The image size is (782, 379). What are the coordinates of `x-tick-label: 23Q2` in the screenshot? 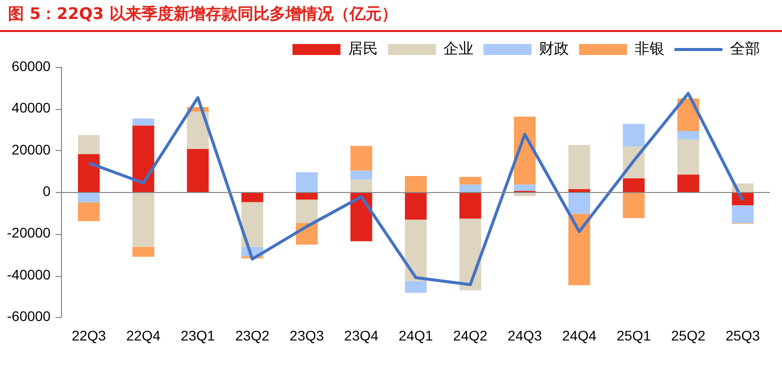 It's located at (252, 335).